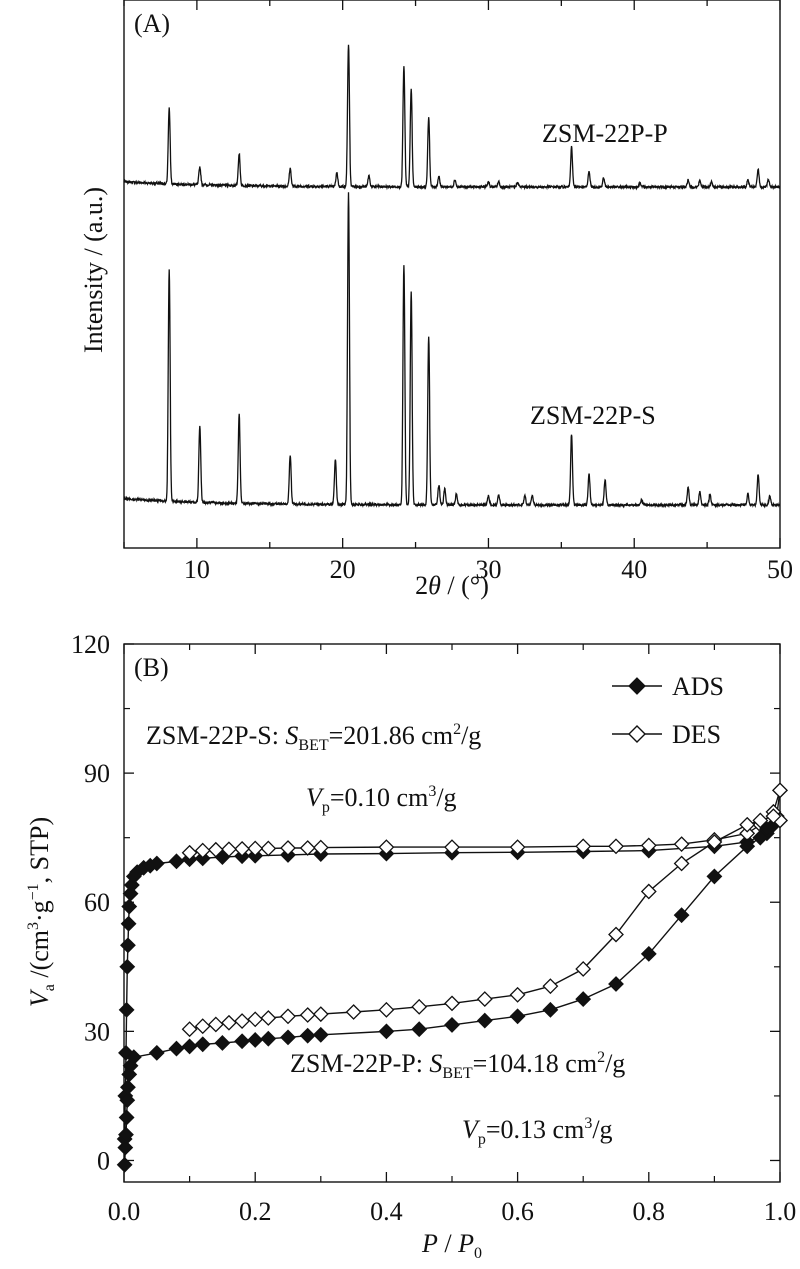 The width and height of the screenshot is (800, 1269). I want to click on series-label-zsm22p-s: ZSM-22P-S, so click(593, 415).